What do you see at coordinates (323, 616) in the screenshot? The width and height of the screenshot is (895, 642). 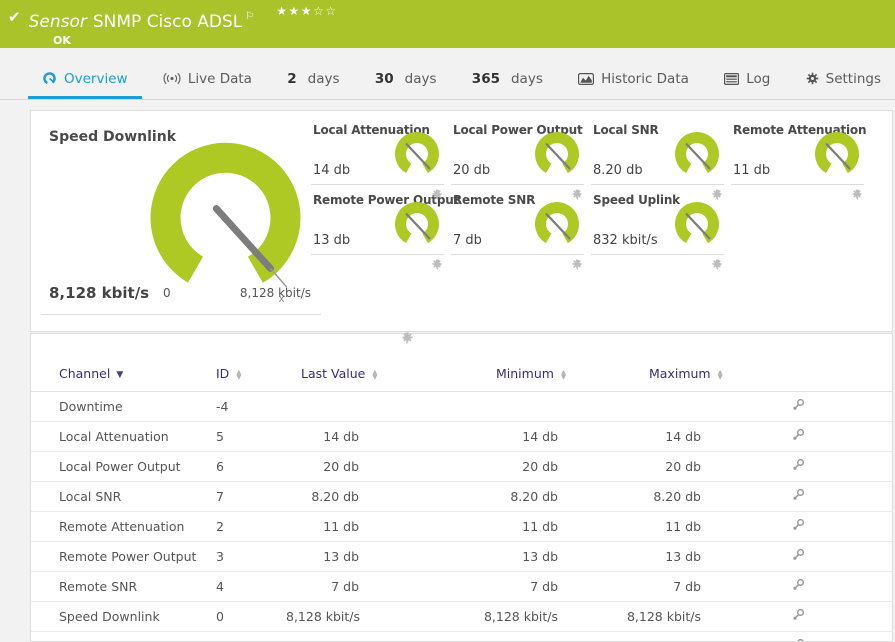 I see `last-value-cell: 8,128 kbit/s` at bounding box center [323, 616].